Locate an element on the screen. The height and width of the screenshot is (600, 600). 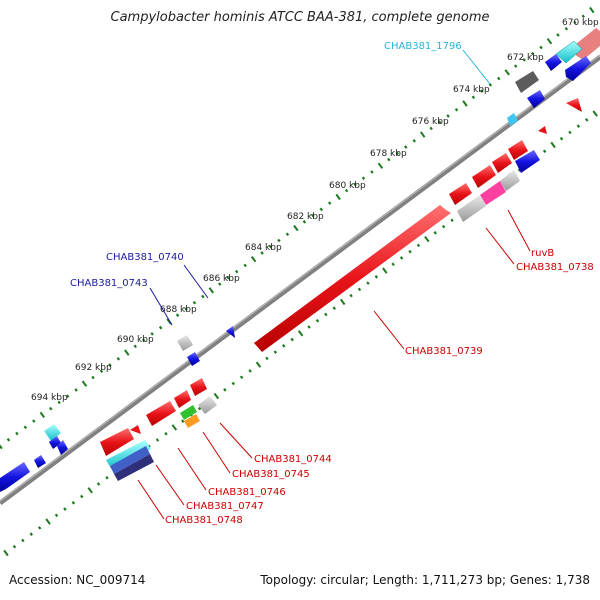
label-chab381-0744: CHAB381_0744 is located at coordinates (293, 459).